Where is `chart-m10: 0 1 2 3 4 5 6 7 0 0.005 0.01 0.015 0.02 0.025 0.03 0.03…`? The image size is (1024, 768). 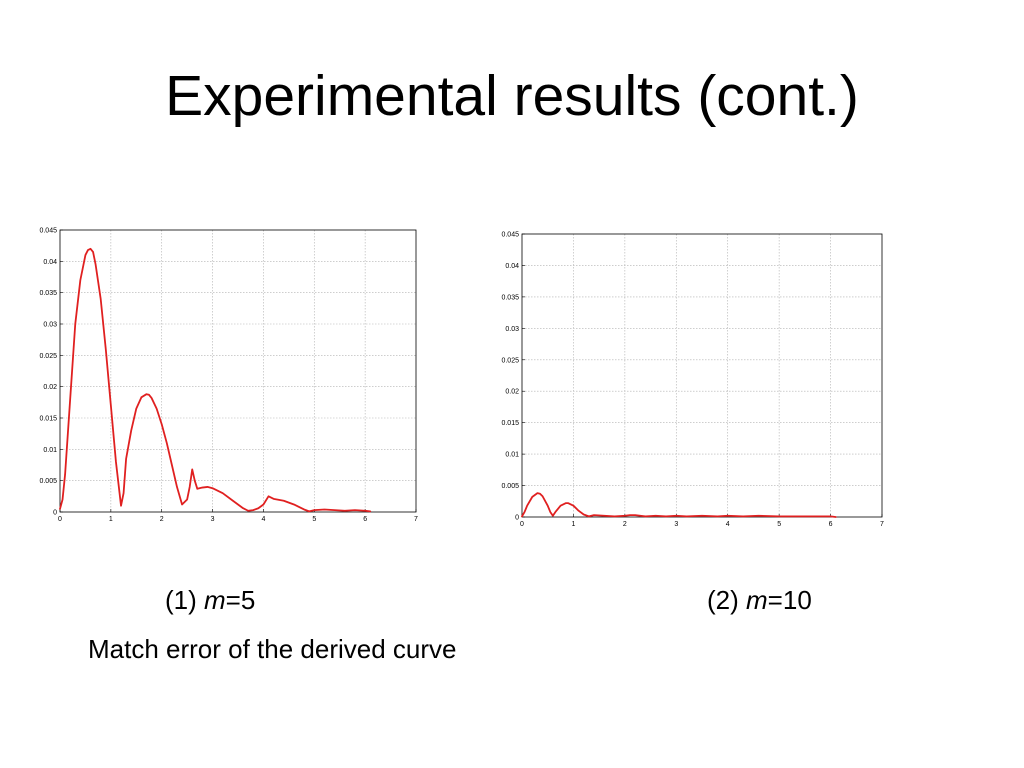 chart-m10: 0 1 2 3 4 5 6 7 0 0.005 0.01 0.015 0.02 0.025 0.03 0.03… is located at coordinates (692, 380).